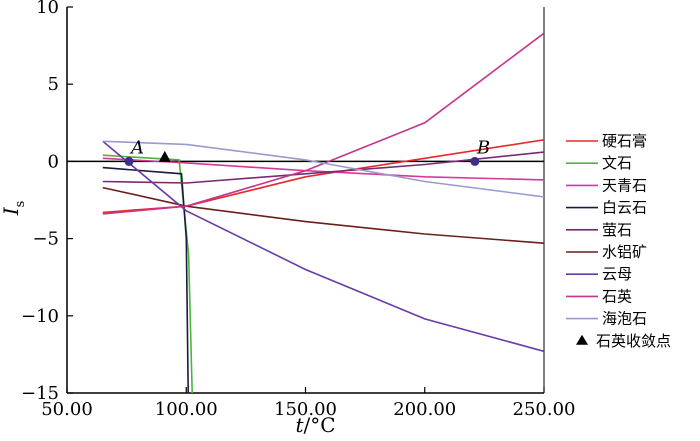 The height and width of the screenshot is (441, 700). What do you see at coordinates (315, 425) in the screenshot?
I see `x-axis-label: t/°C` at bounding box center [315, 425].